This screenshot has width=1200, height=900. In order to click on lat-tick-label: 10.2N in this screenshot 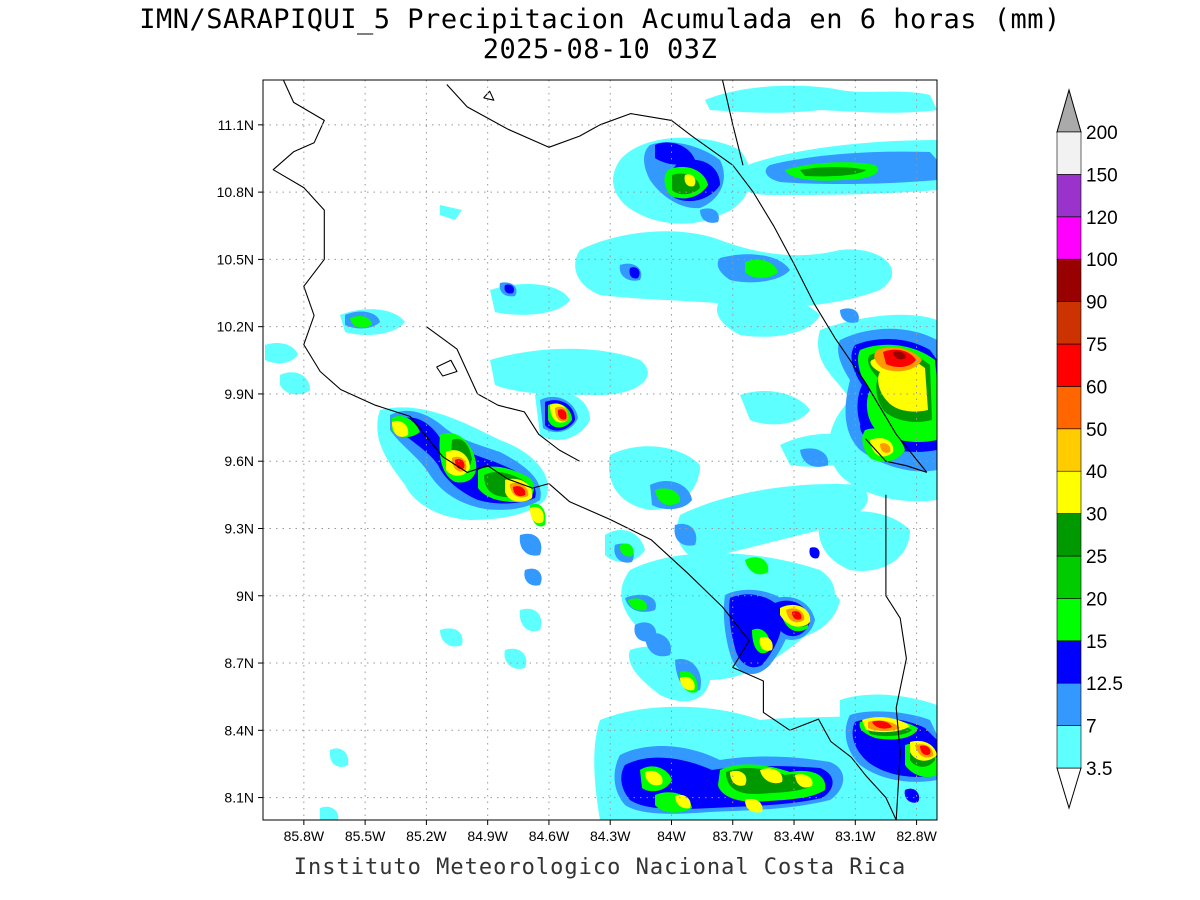, I will do `click(235, 327)`.